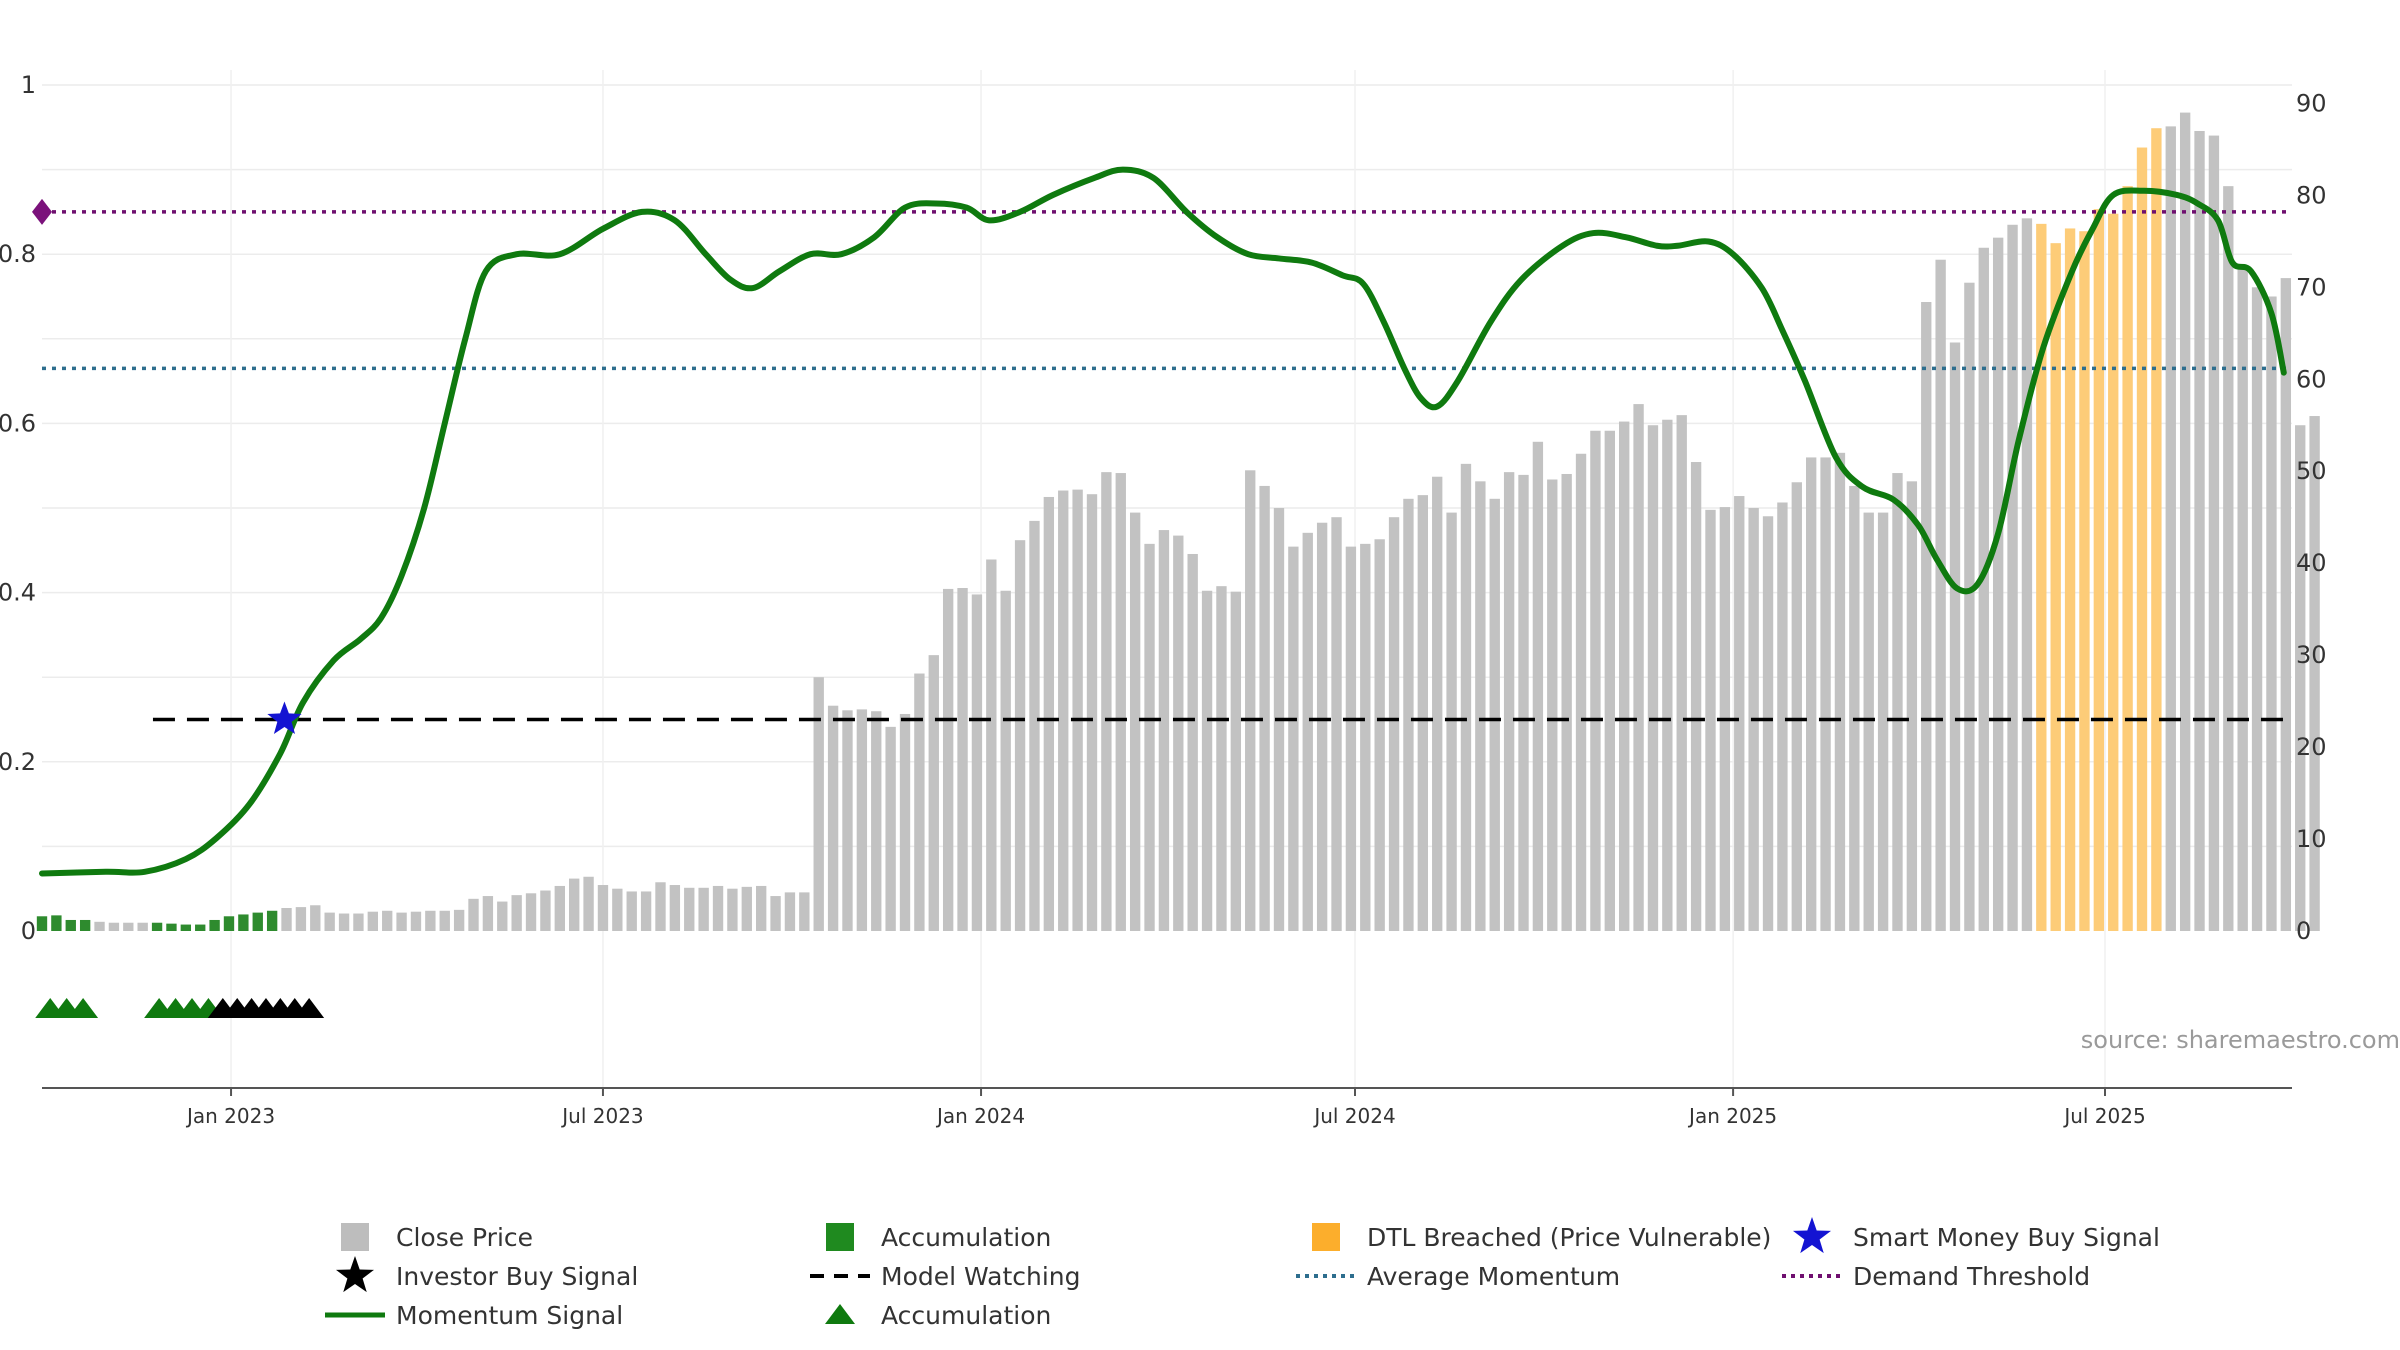 The width and height of the screenshot is (2400, 1350). What do you see at coordinates (180, 859) in the screenshot?
I see `signal-markers` at bounding box center [180, 859].